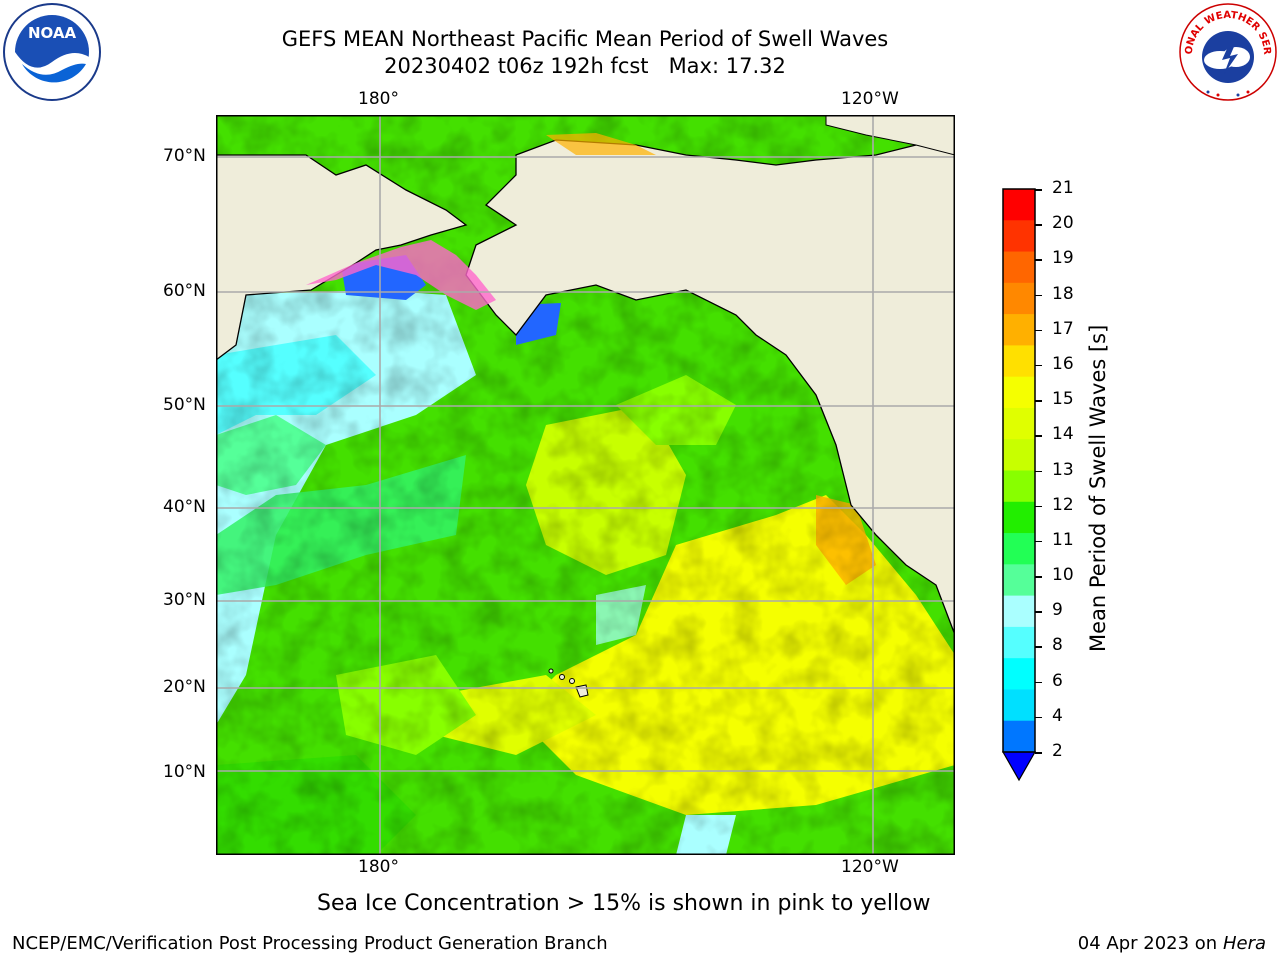 Image resolution: width=1280 pixels, height=960 pixels. I want to click on colorbar-extend-triangle, so click(1019, 766).